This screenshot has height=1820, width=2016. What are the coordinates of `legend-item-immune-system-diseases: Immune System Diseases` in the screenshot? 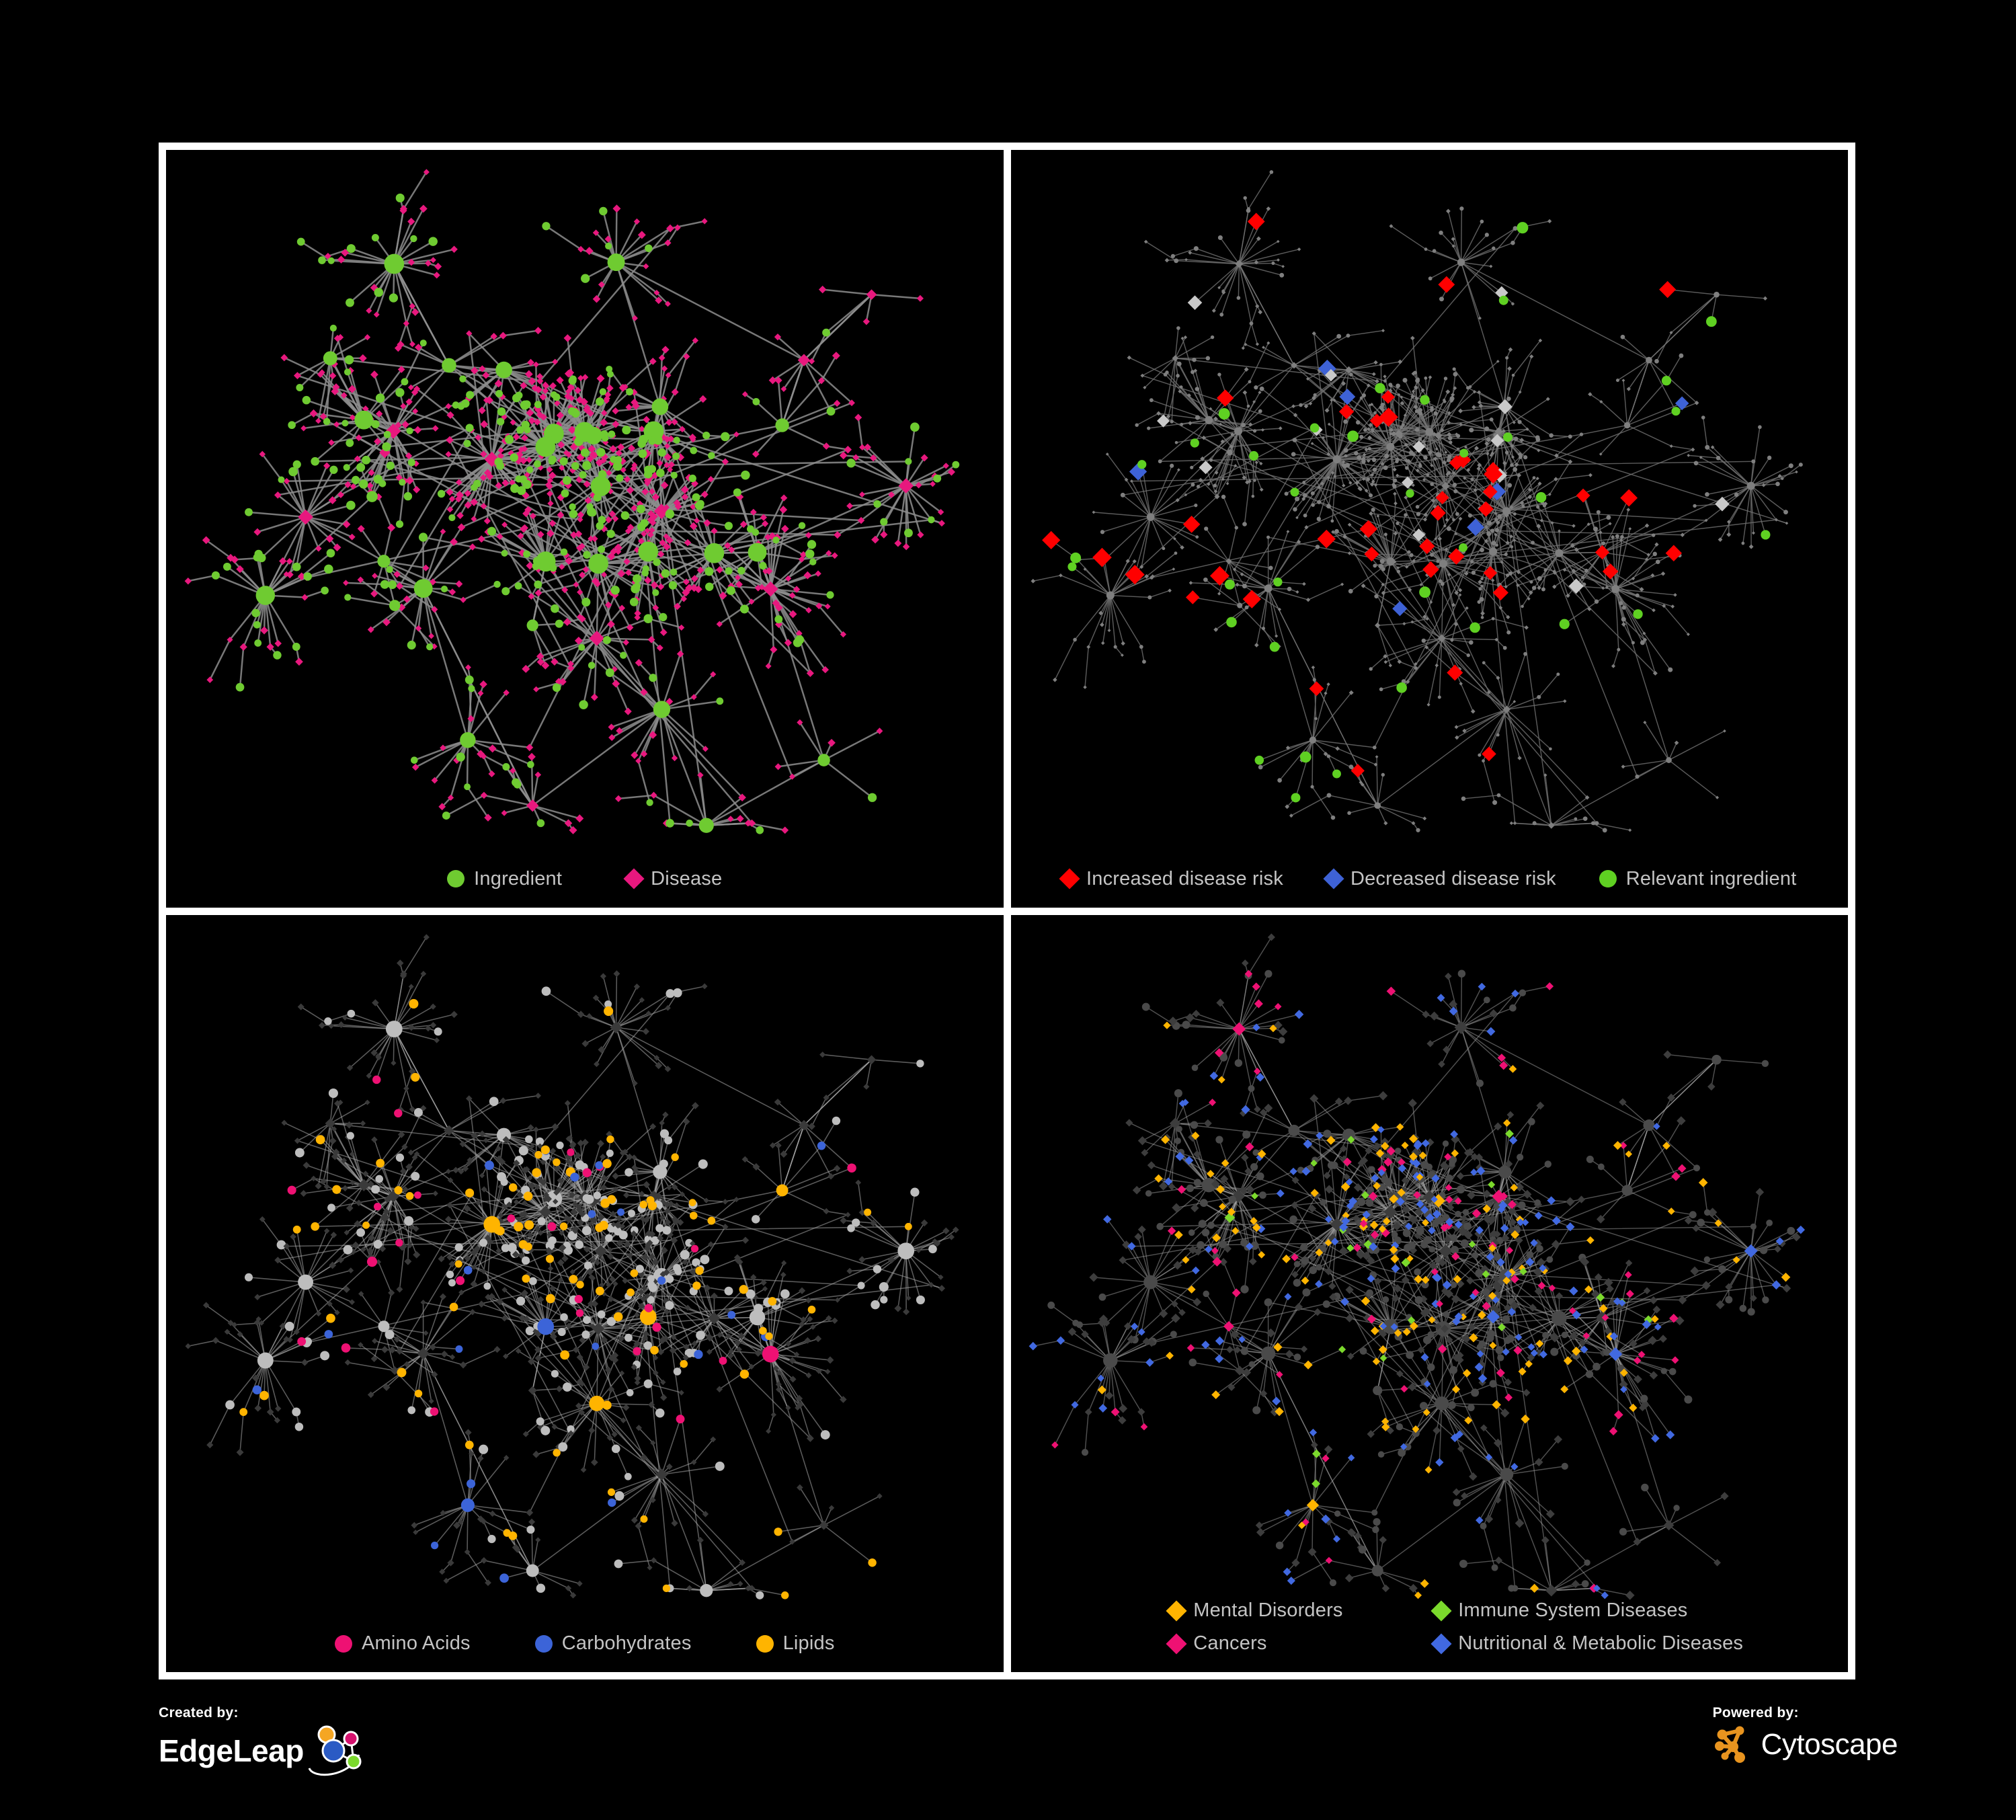 It's located at (1559, 1610).